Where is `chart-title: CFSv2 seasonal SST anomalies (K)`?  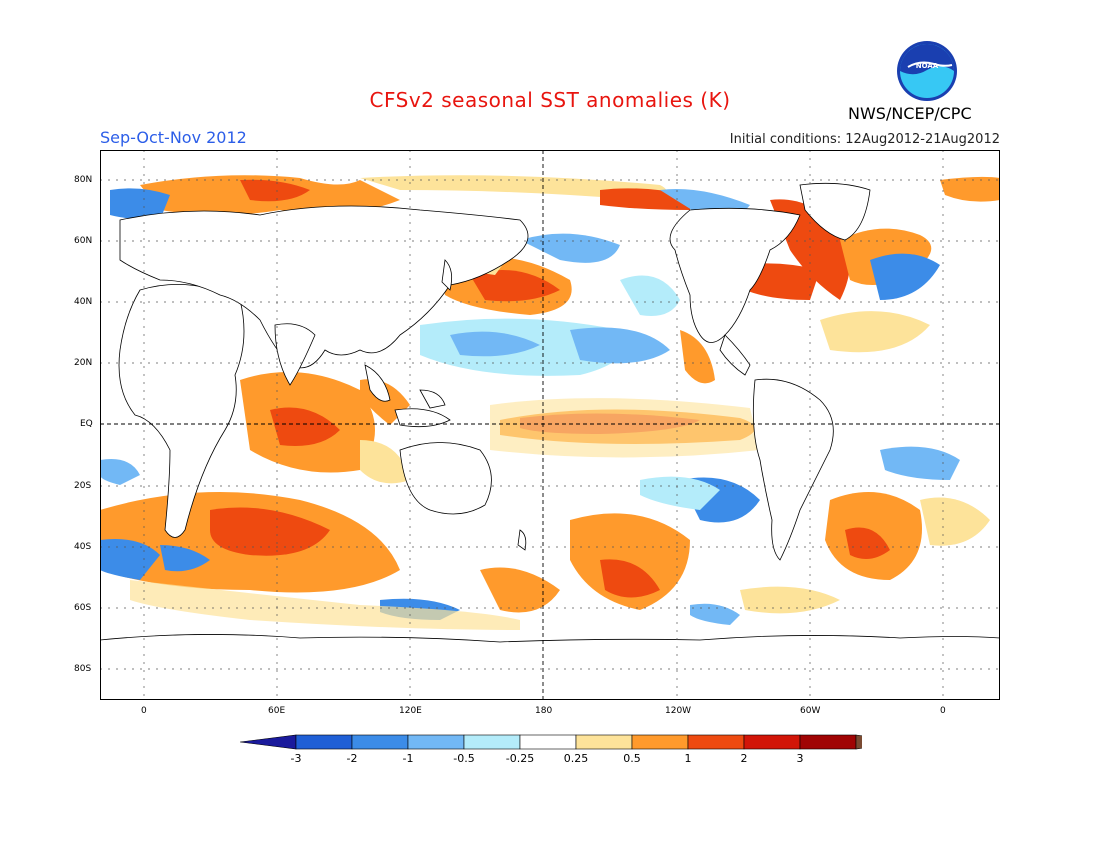 chart-title: CFSv2 seasonal SST anomalies (K) is located at coordinates (550, 100).